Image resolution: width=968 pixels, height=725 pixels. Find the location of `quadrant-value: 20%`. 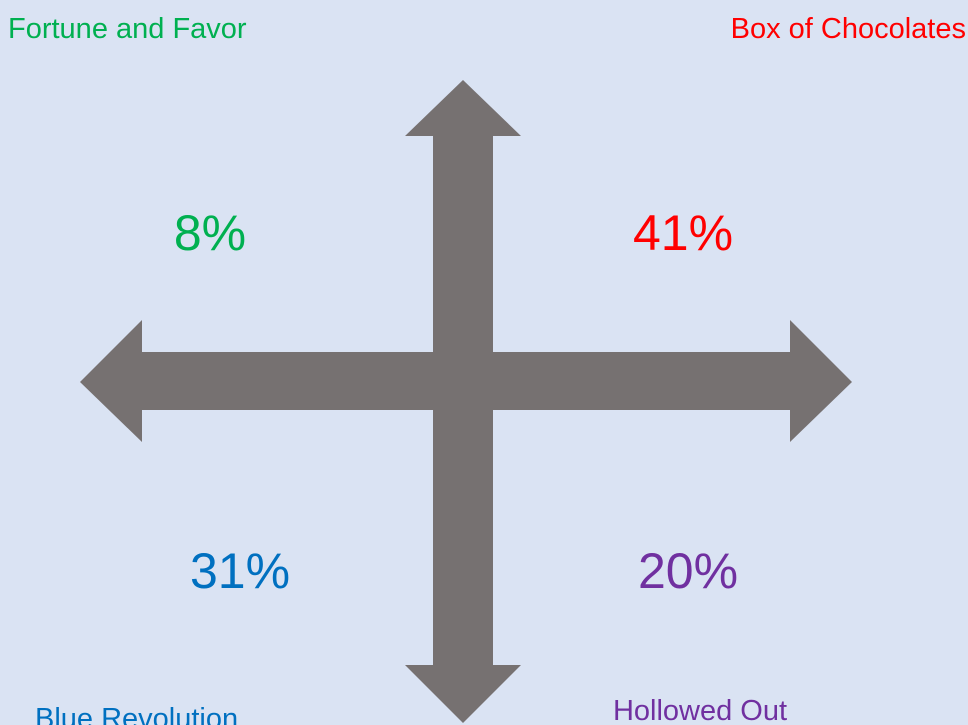

quadrant-value: 20% is located at coordinates (688, 571).